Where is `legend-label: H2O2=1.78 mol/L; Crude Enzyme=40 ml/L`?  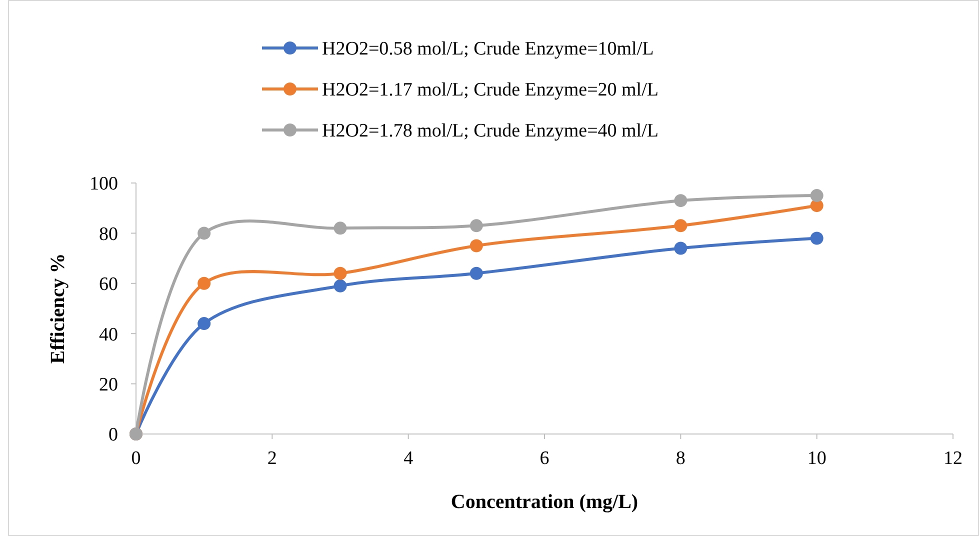 legend-label: H2O2=1.78 mol/L; Crude Enzyme=40 ml/L is located at coordinates (490, 131).